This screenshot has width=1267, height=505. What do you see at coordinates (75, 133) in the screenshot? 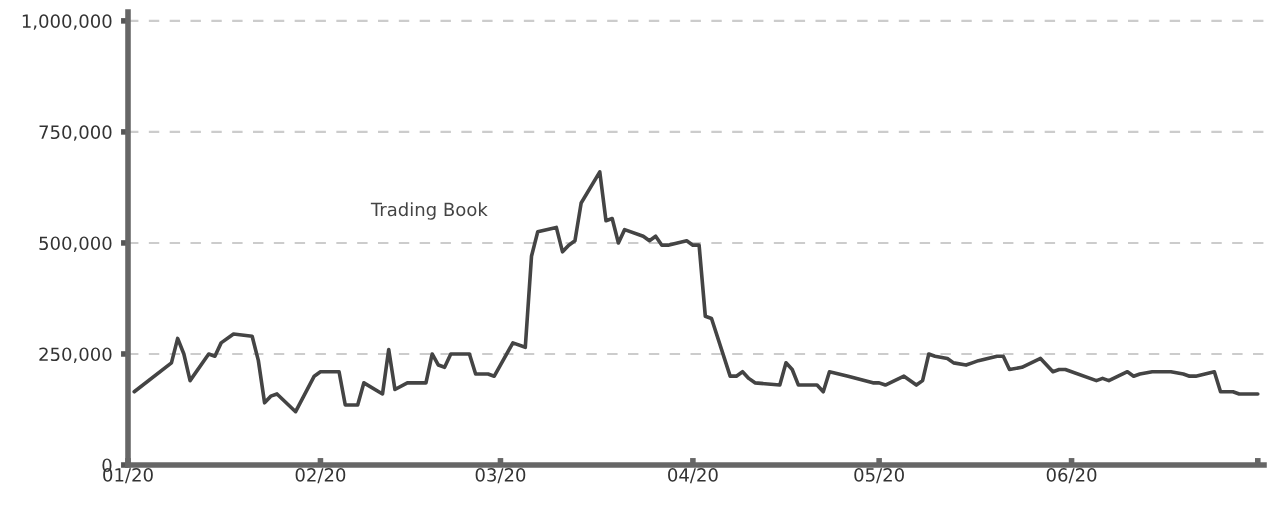
I see `y-tick-label: 750,000` at bounding box center [75, 133].